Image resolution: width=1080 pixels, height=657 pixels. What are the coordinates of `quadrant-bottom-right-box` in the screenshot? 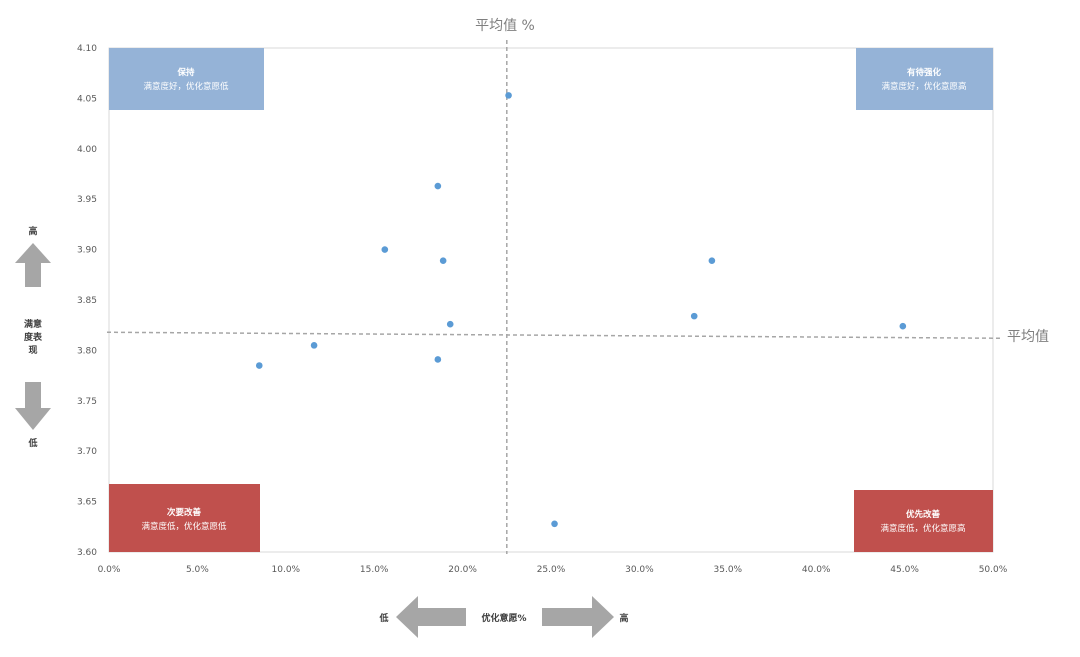 It's located at (923, 521).